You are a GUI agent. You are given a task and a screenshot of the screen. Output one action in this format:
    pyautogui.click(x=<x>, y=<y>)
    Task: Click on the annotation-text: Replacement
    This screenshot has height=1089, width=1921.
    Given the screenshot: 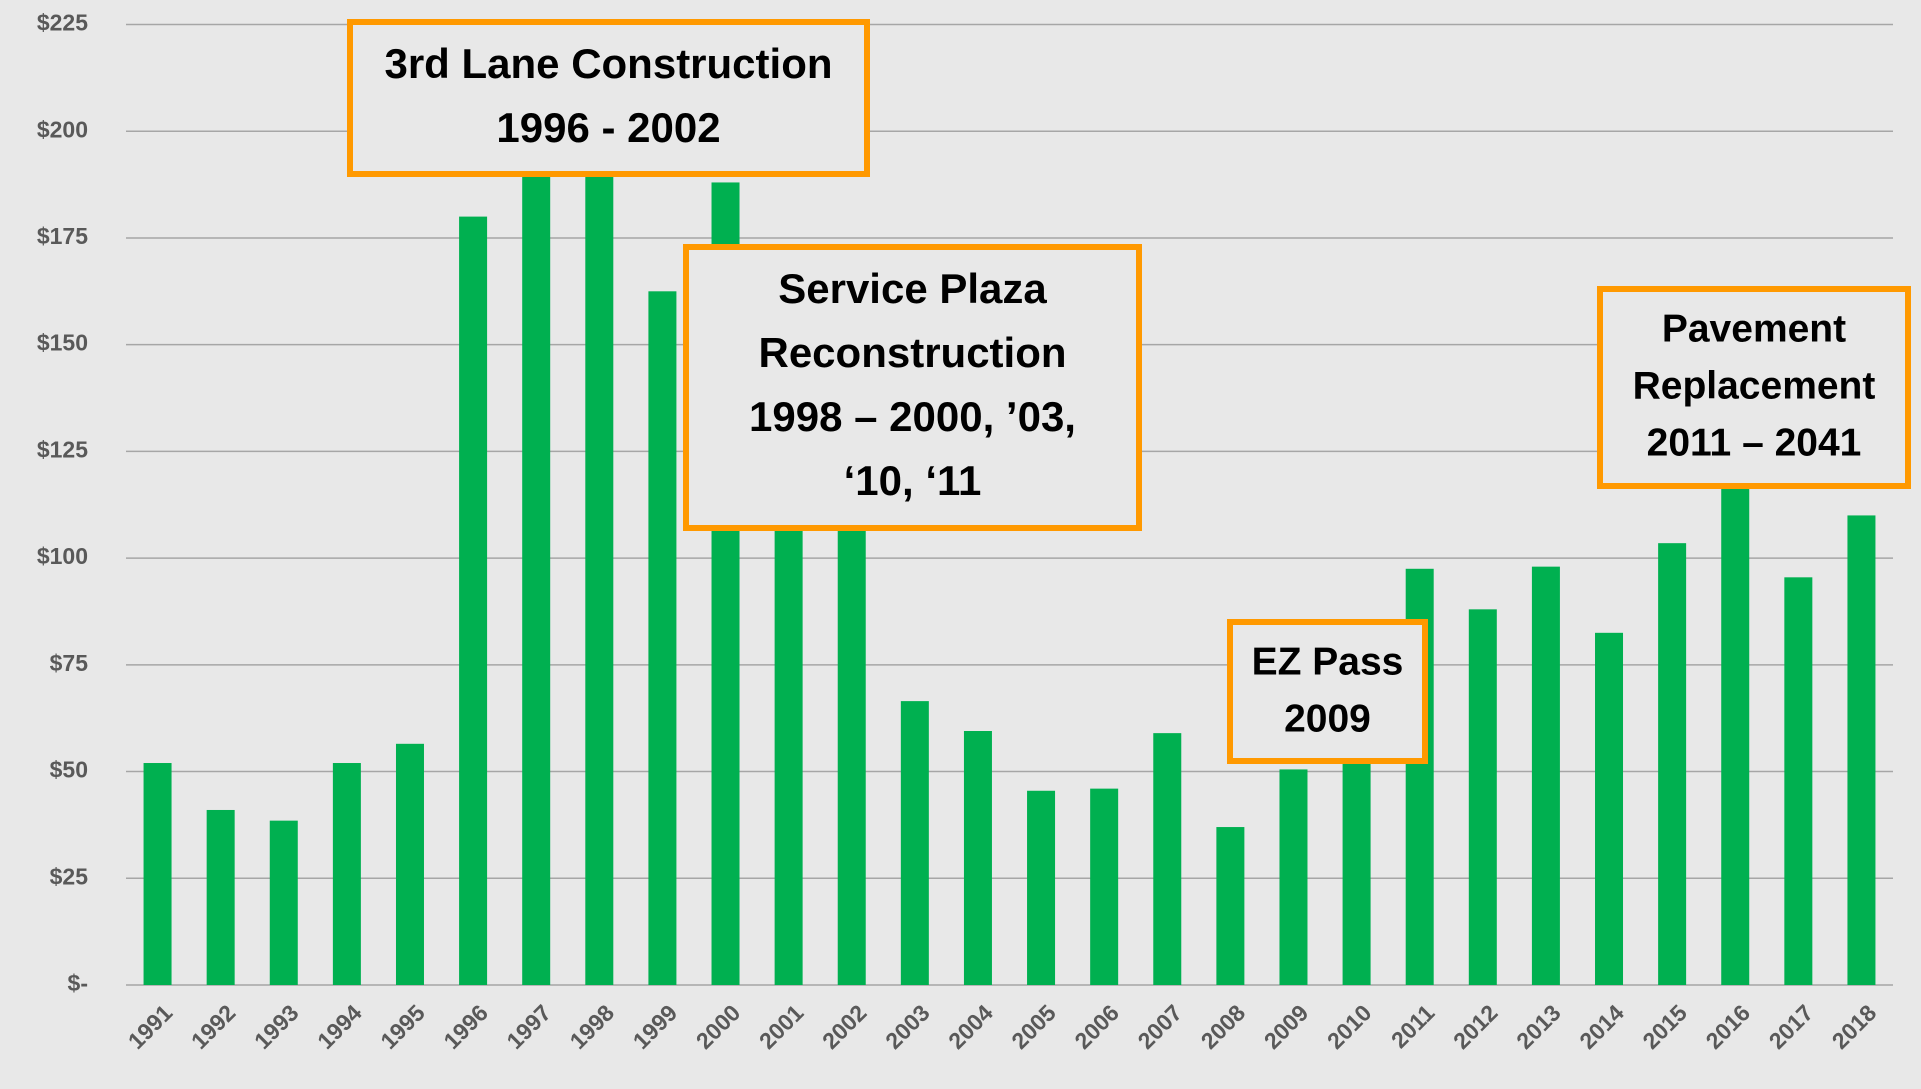 What is the action you would take?
    pyautogui.click(x=1754, y=385)
    